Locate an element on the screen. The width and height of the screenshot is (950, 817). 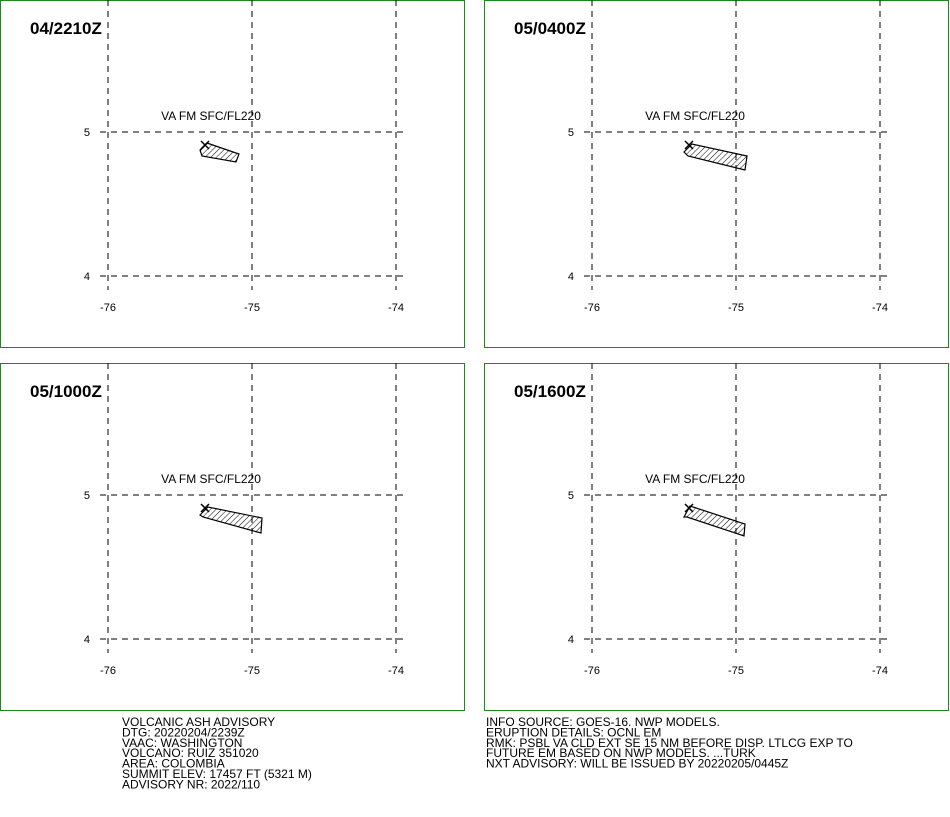
advisory-line: SUMMIT ELEV: 17457 FT (5321 M) is located at coordinates (217, 774).